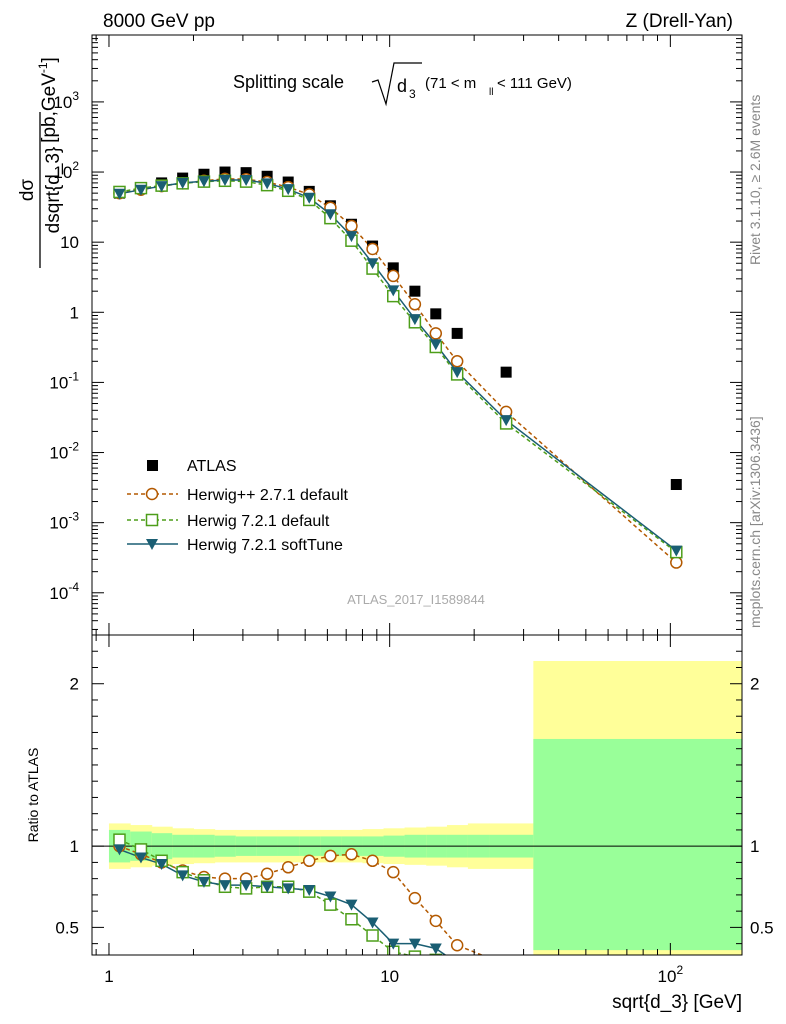 The height and width of the screenshot is (1024, 786). I want to click on sqrt-symbol, so click(396, 84).